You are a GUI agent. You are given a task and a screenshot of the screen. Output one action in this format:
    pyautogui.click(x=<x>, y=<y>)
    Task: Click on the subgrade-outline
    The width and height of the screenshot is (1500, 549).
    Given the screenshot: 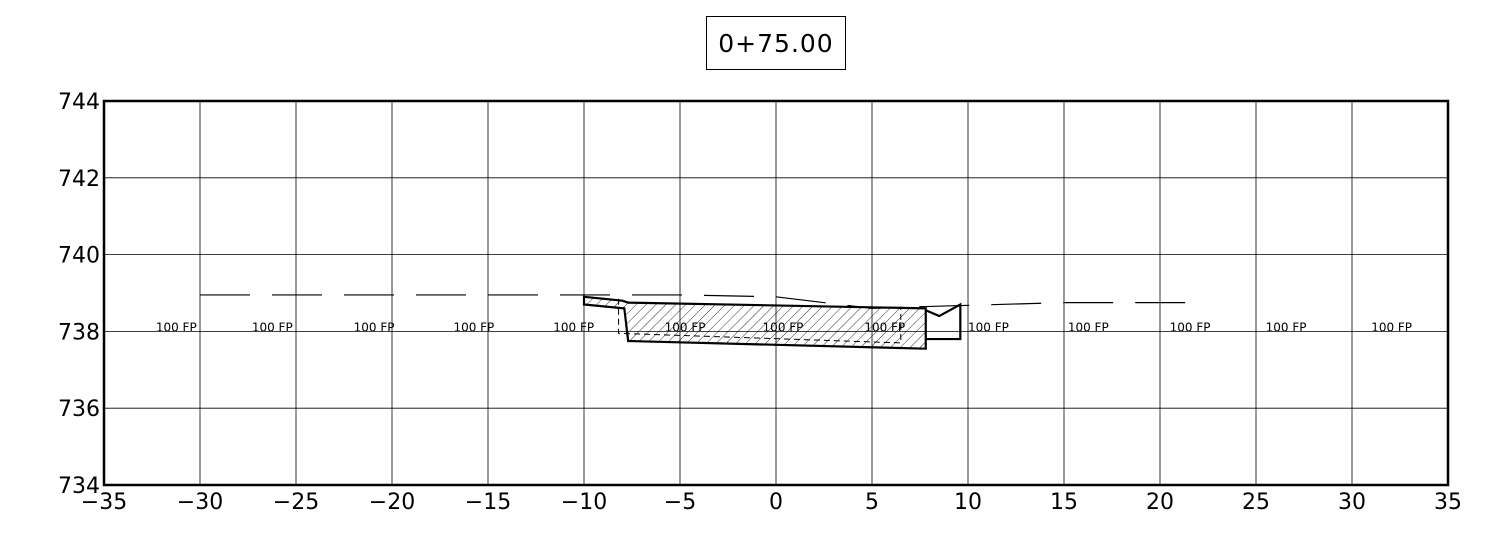 What is the action you would take?
    pyautogui.click(x=760, y=321)
    